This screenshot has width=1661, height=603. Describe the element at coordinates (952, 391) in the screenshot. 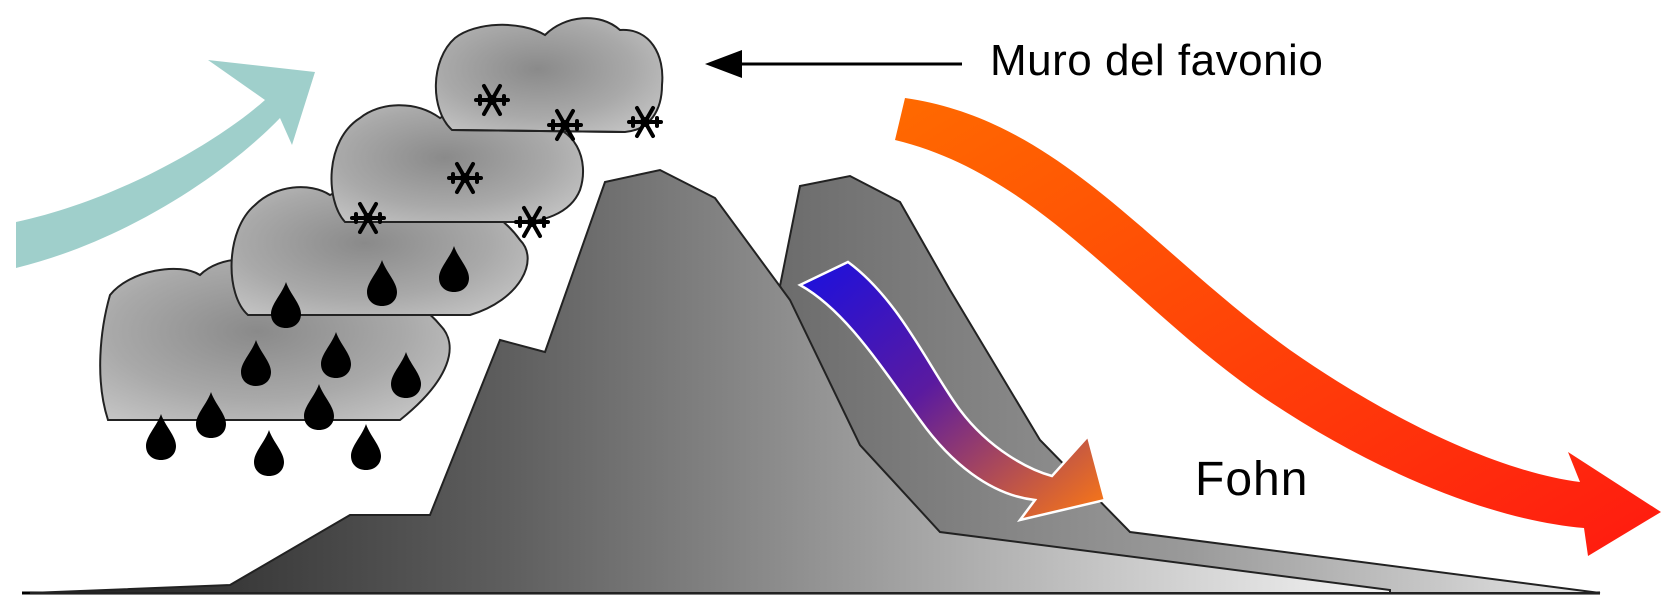

I see `descending-air-arrow` at that location.